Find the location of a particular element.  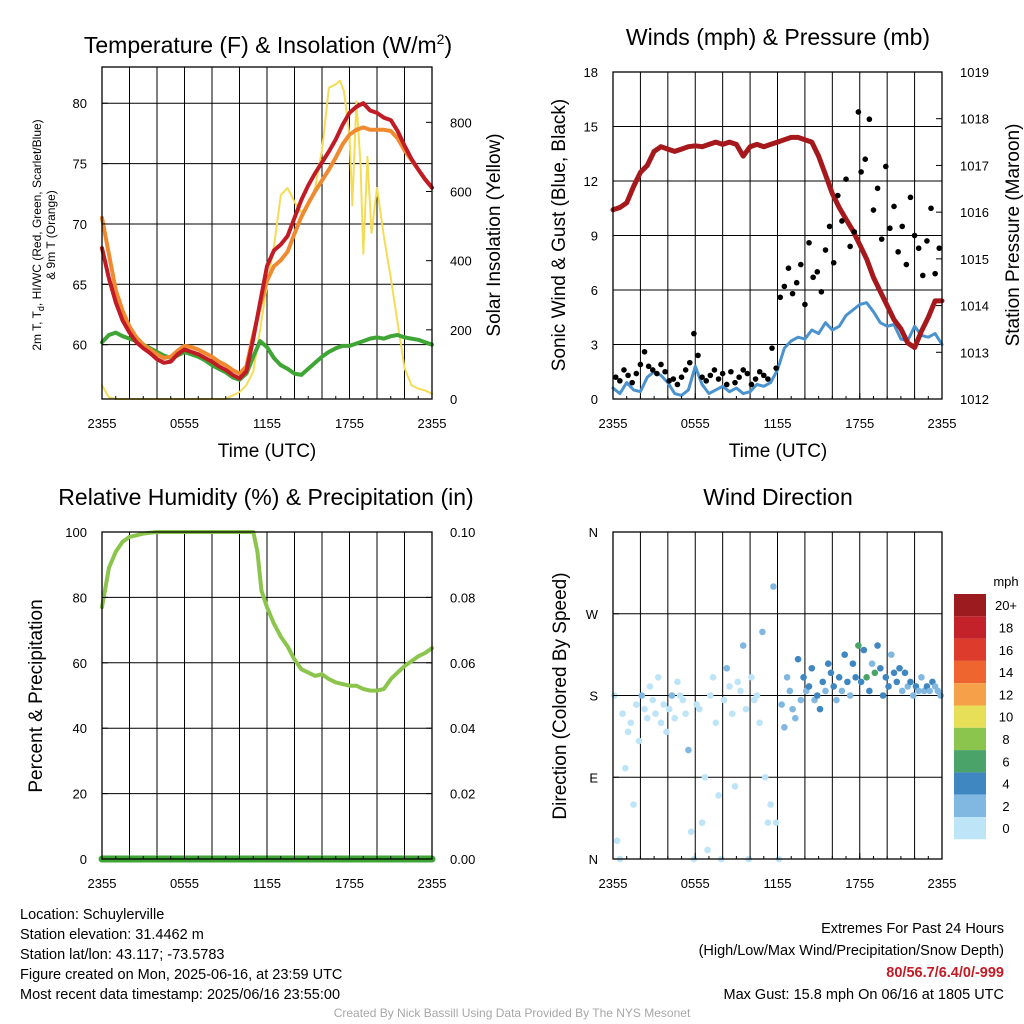

temperature-right-label: Solar Insolation (Yellow) is located at coordinates (494, 234).